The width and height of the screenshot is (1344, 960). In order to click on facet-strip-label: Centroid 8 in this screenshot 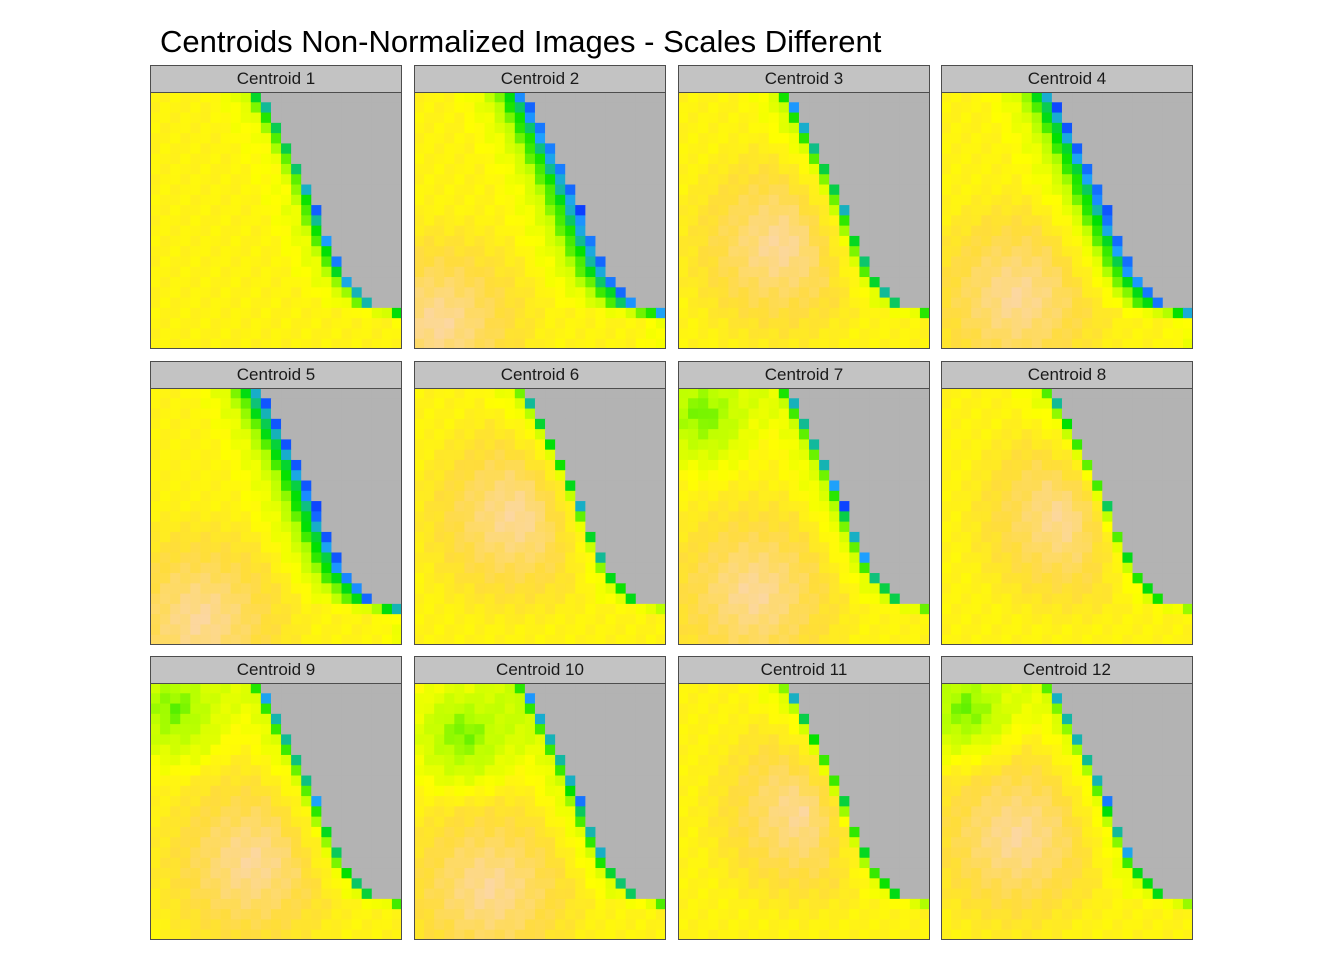, I will do `click(1067, 375)`.